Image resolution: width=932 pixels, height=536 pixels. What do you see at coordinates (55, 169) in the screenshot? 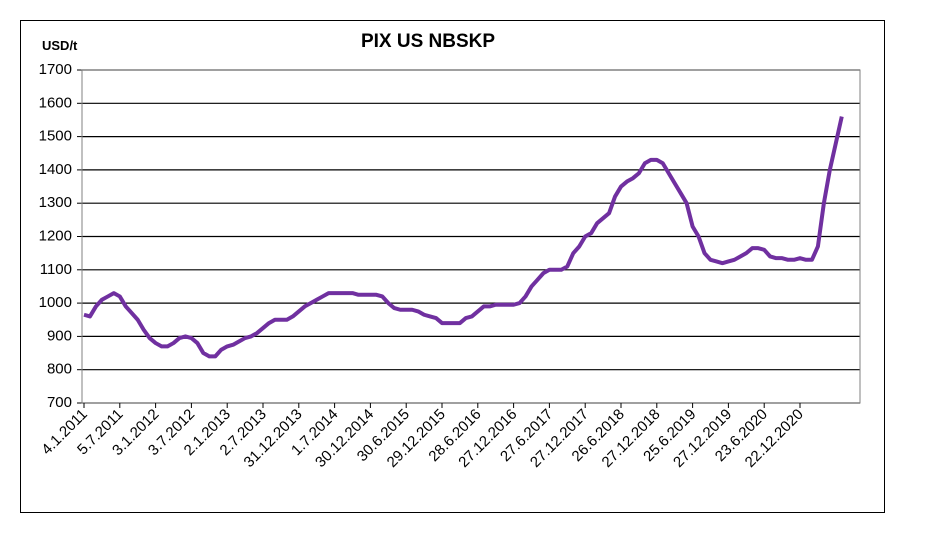
I see `y-tick-label: 1400` at bounding box center [55, 169].